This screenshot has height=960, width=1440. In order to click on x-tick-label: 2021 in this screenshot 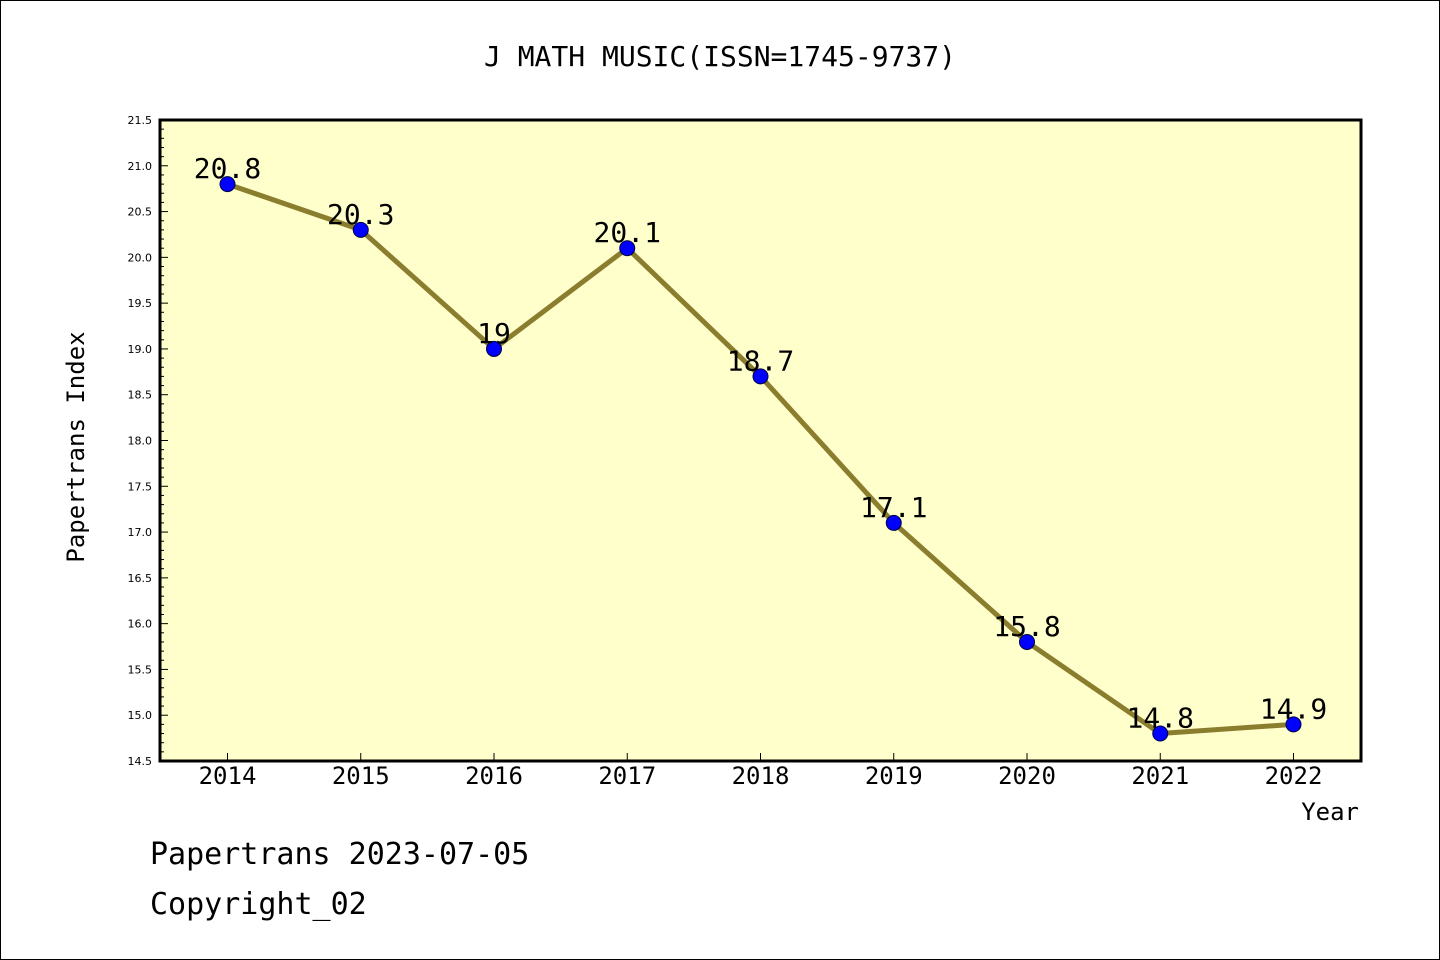, I will do `click(1160, 776)`.